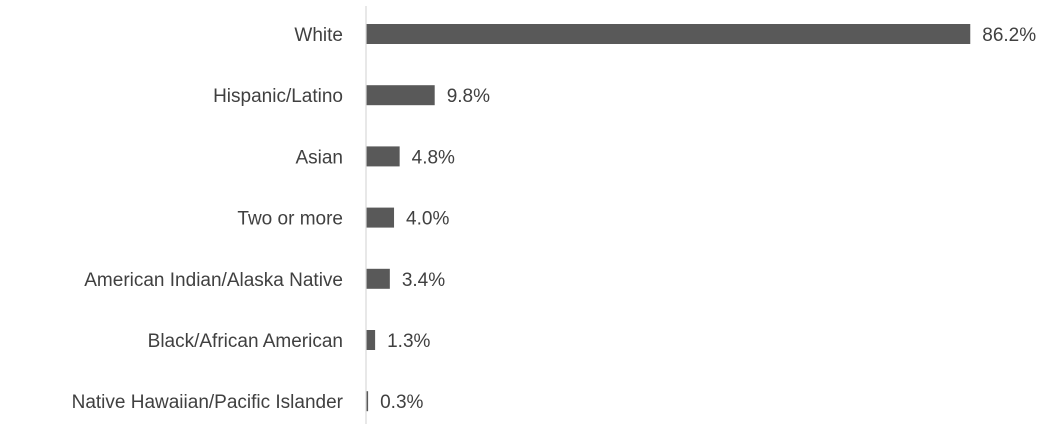  Describe the element at coordinates (245, 341) in the screenshot. I see `category-label-black-african-american: Black/African American` at that location.